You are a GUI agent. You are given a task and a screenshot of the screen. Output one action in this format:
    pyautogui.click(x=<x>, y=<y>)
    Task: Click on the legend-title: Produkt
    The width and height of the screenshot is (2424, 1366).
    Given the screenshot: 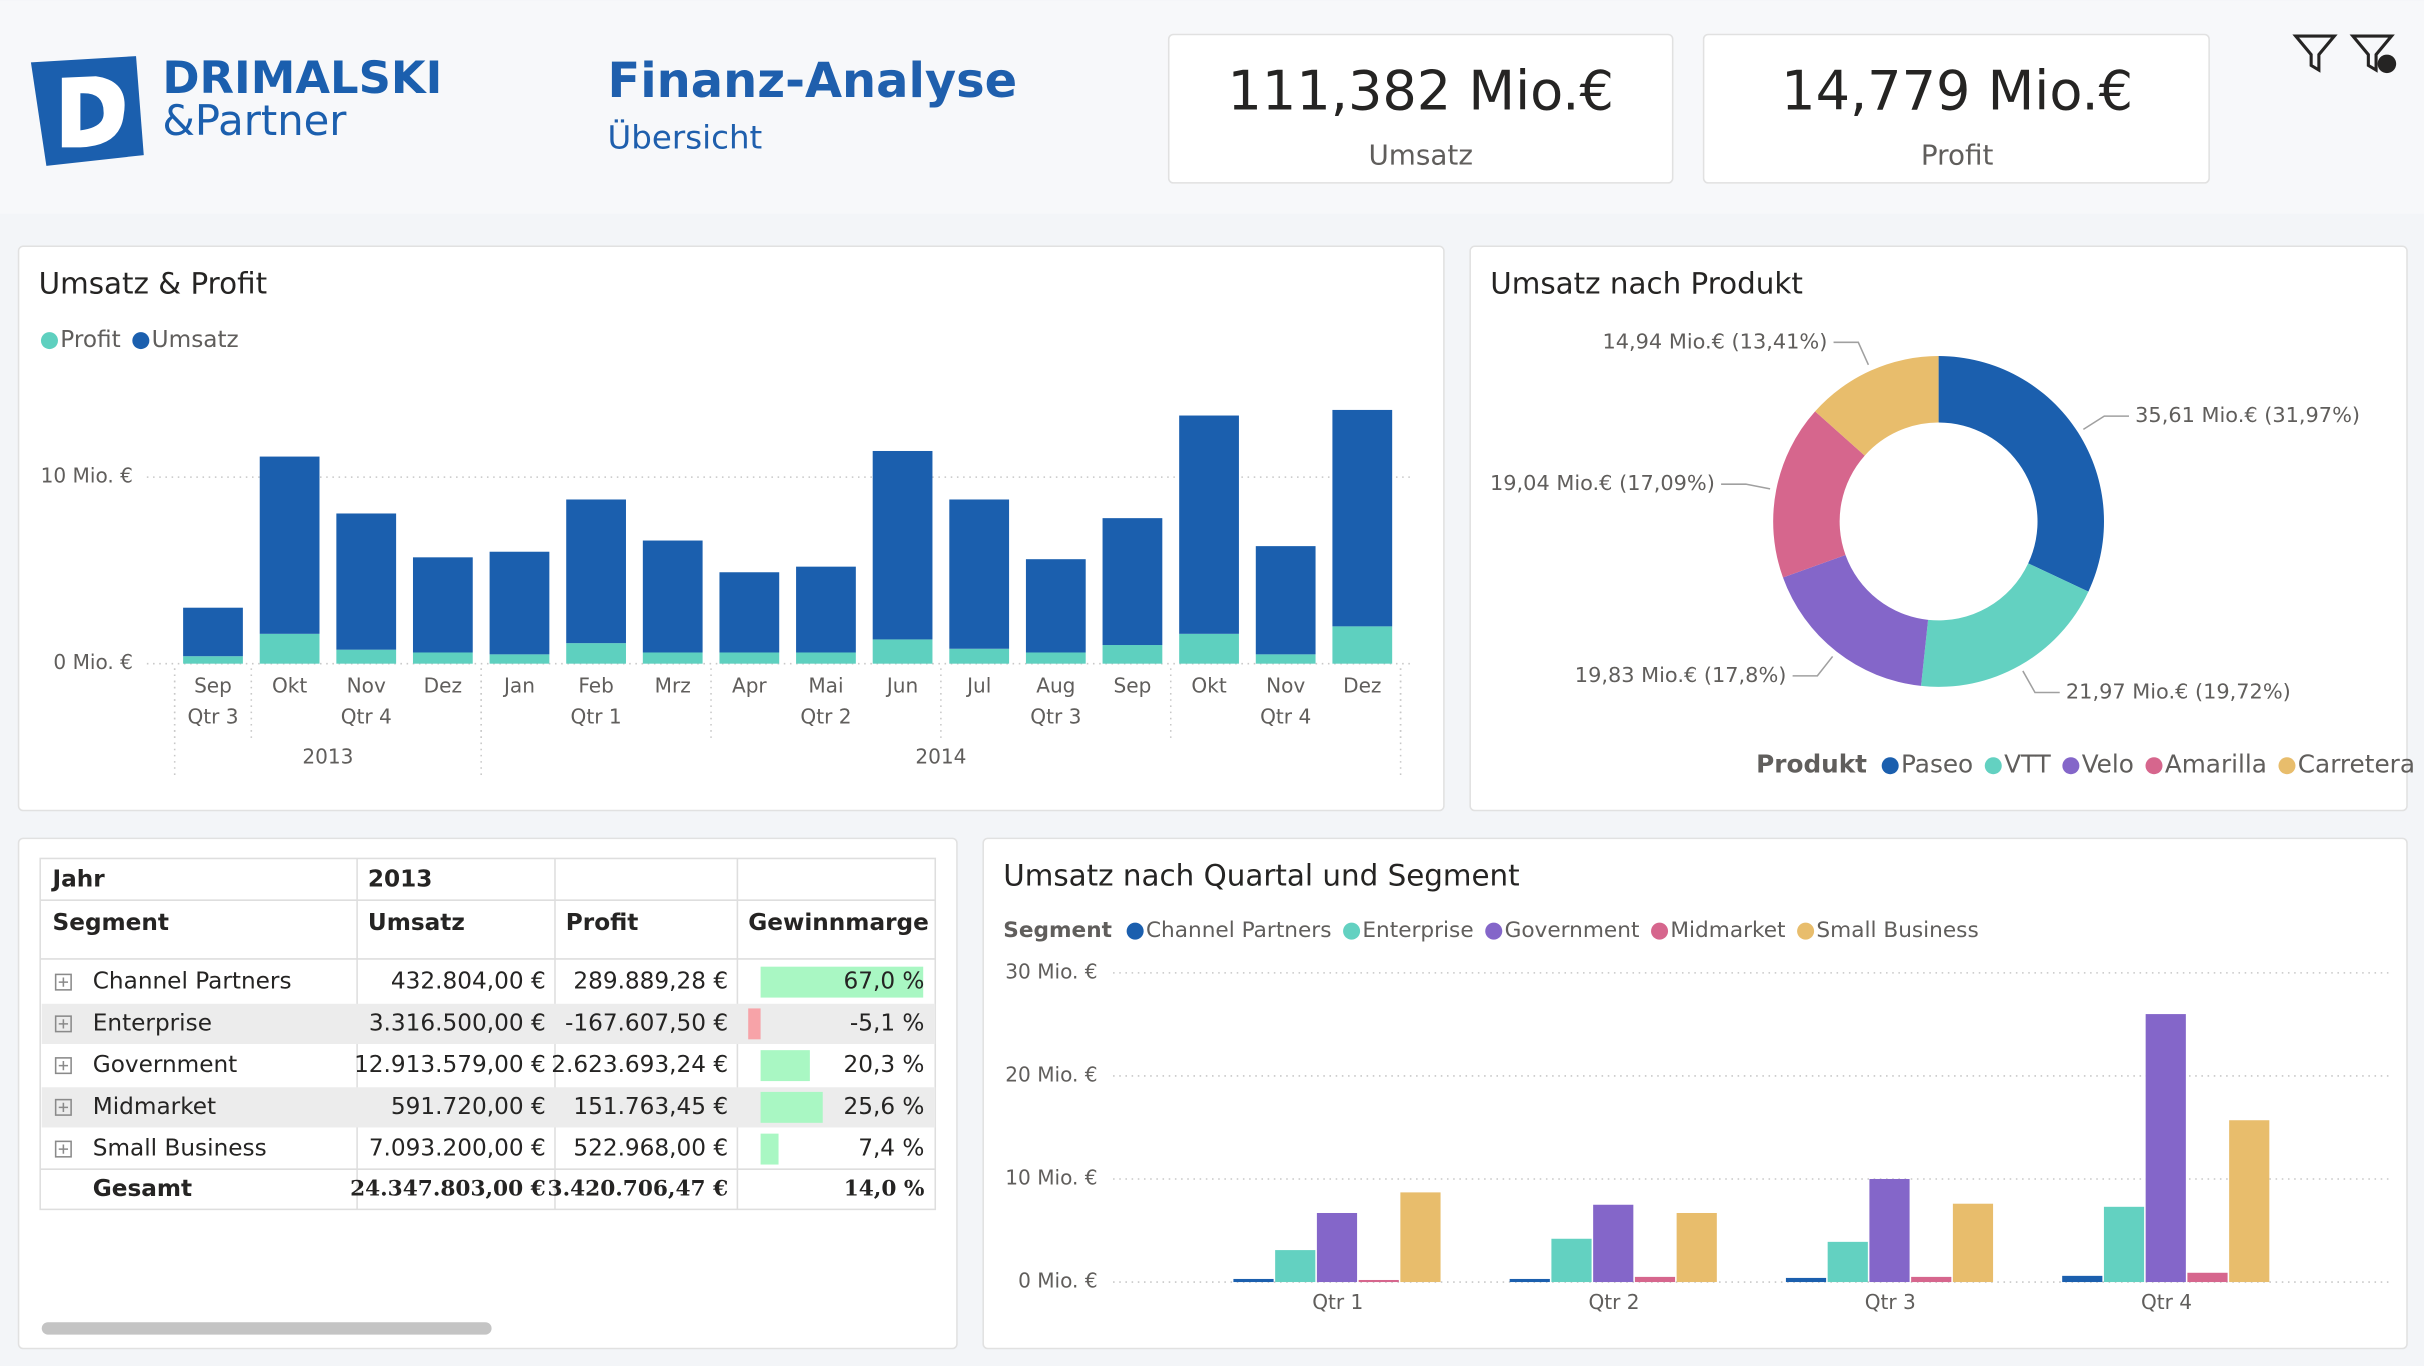 What is the action you would take?
    pyautogui.click(x=1811, y=764)
    